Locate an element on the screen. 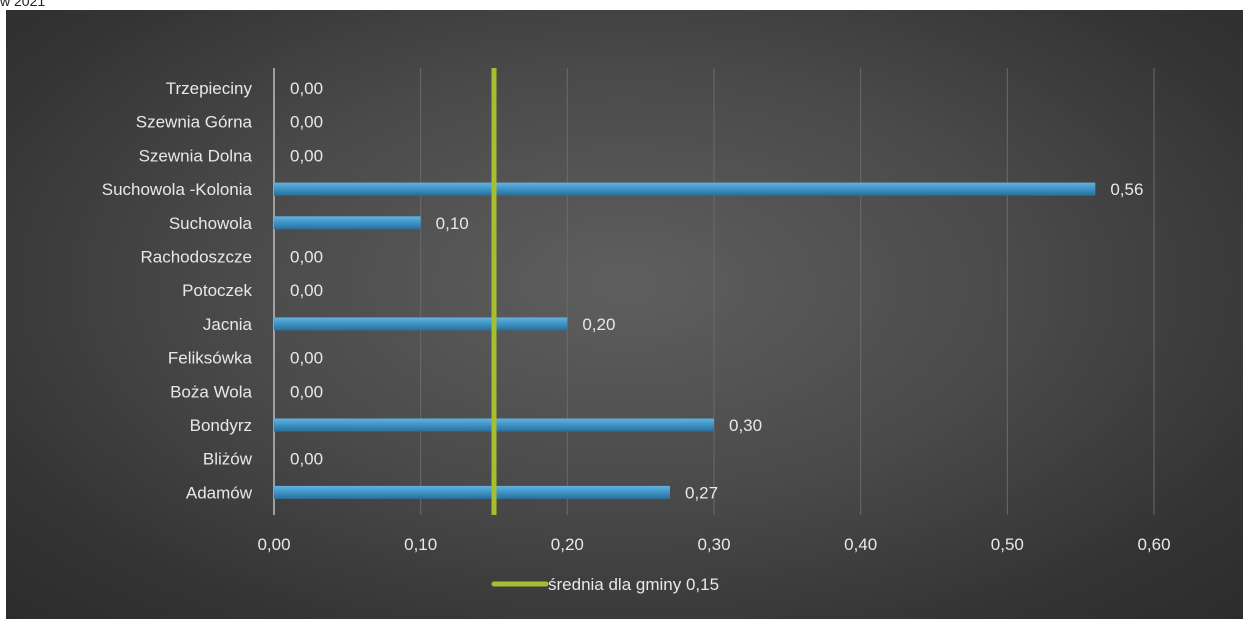 This screenshot has width=1243, height=619. category-label: Bliżów is located at coordinates (228, 459).